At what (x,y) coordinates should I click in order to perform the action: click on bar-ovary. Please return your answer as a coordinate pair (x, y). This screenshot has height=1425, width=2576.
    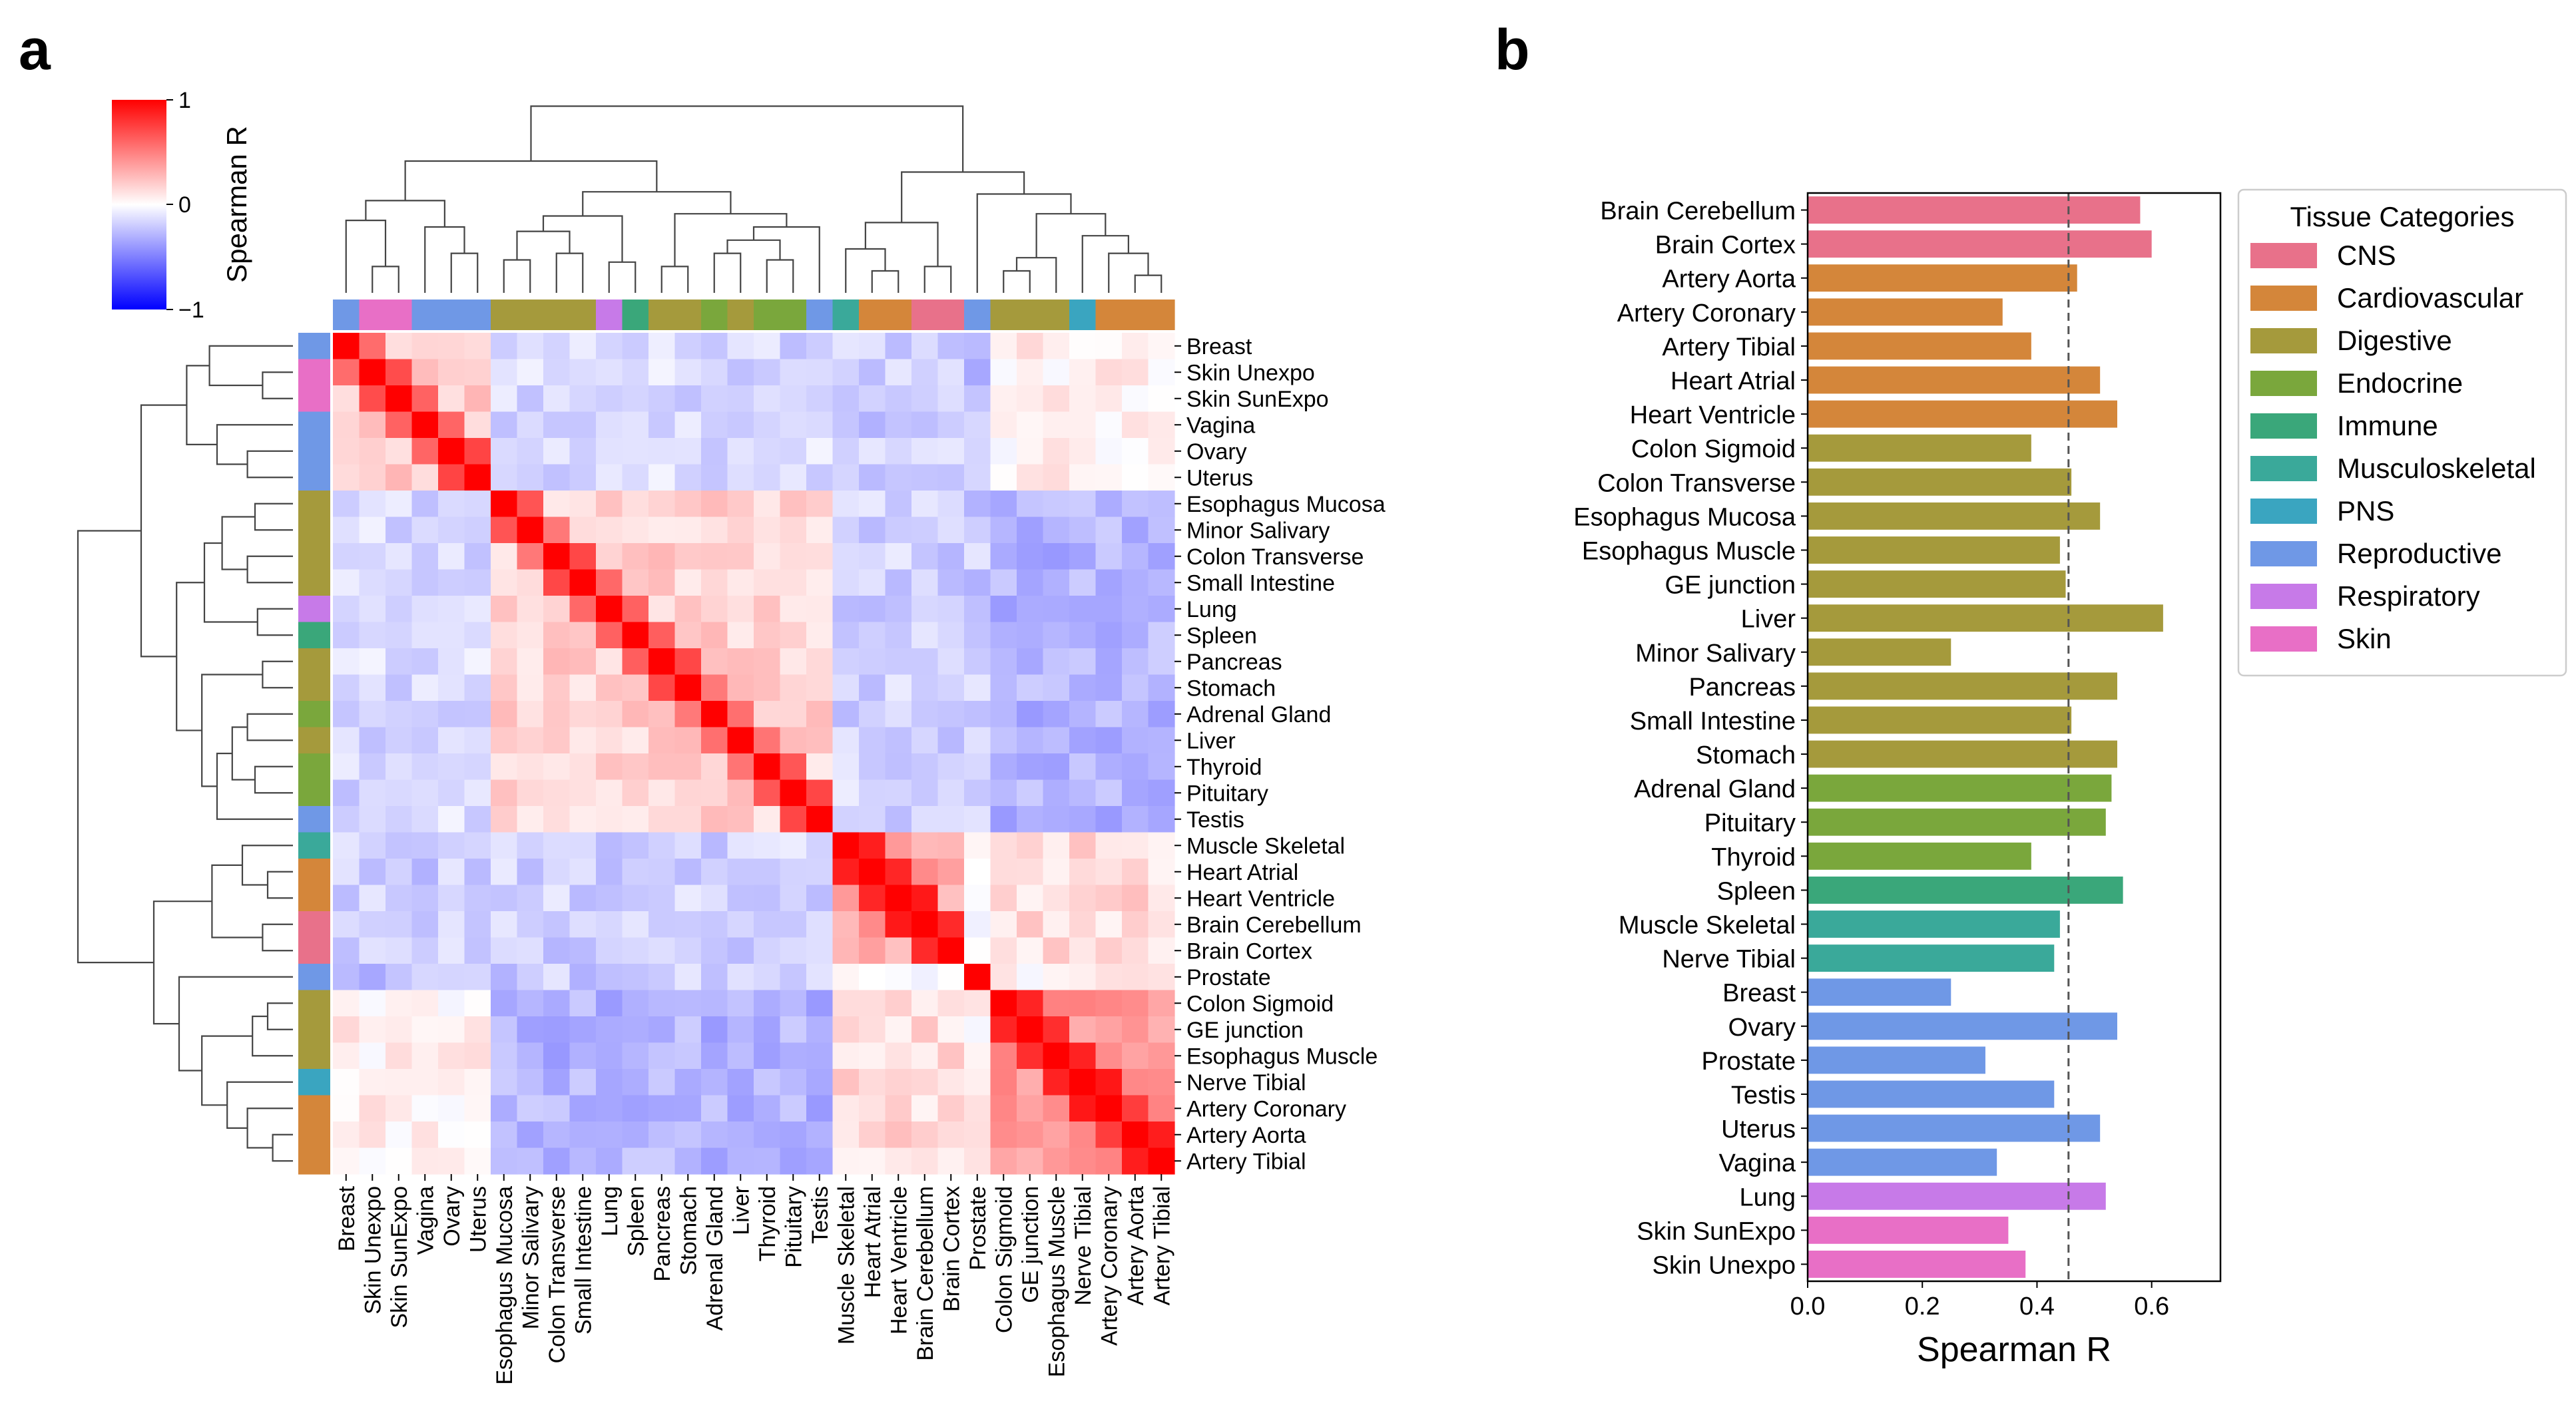
    Looking at the image, I should click on (1963, 1026).